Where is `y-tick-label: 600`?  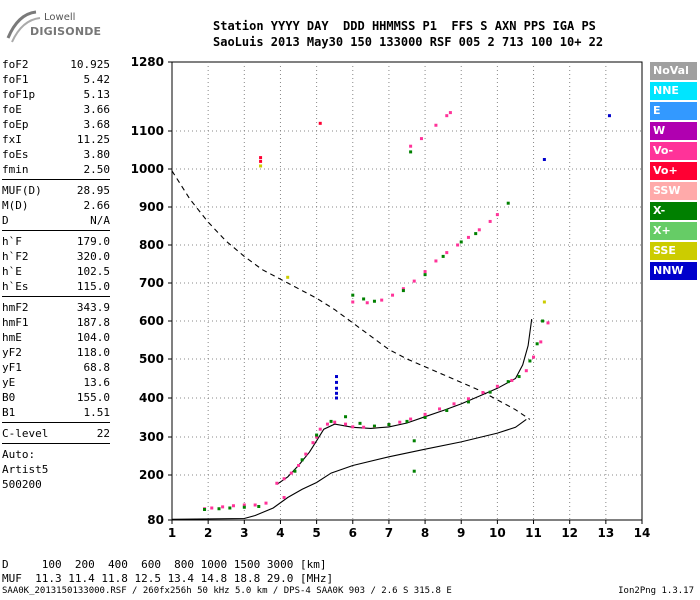 y-tick-label: 600 is located at coordinates (151, 321).